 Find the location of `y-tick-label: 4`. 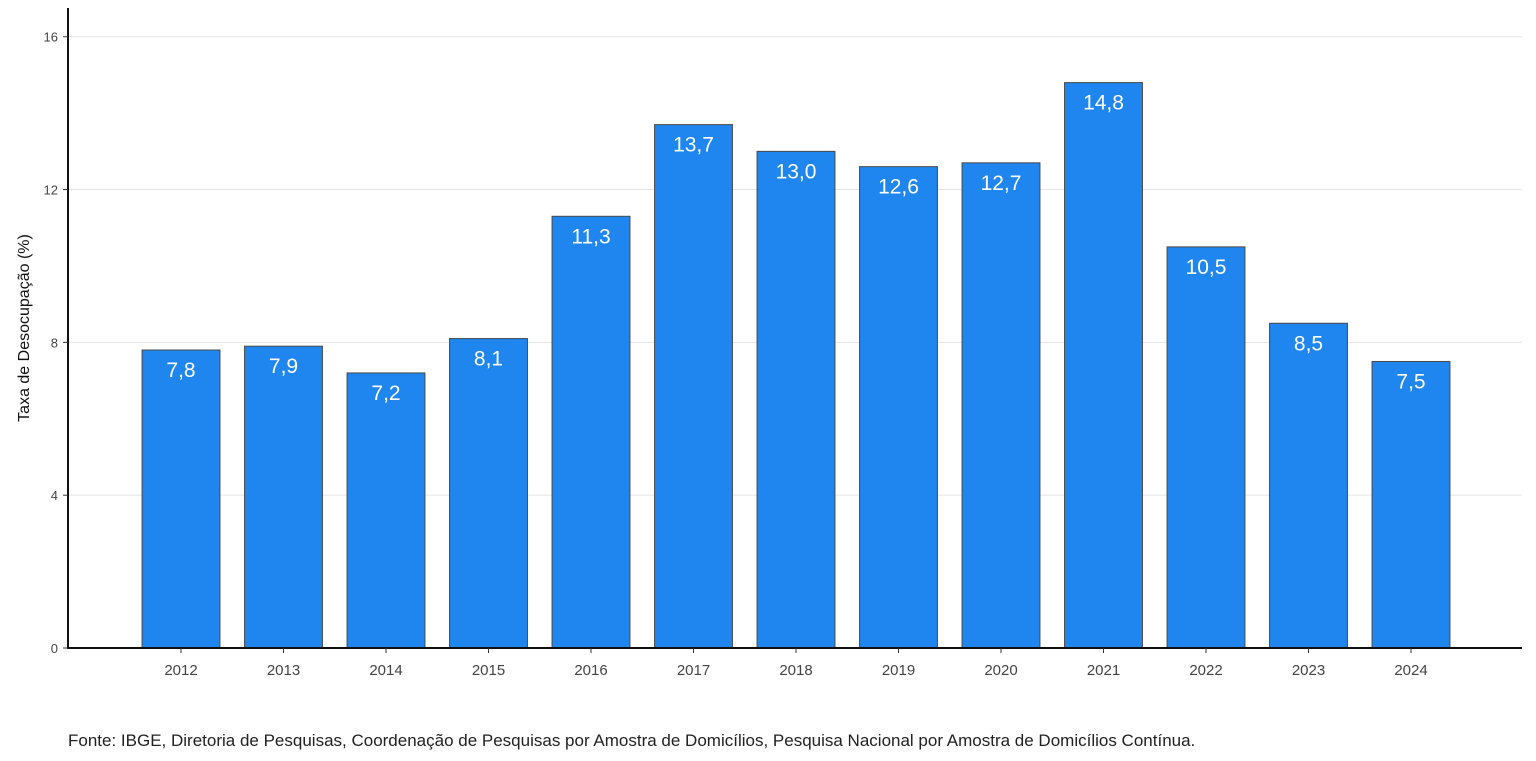

y-tick-label: 4 is located at coordinates (54, 495).